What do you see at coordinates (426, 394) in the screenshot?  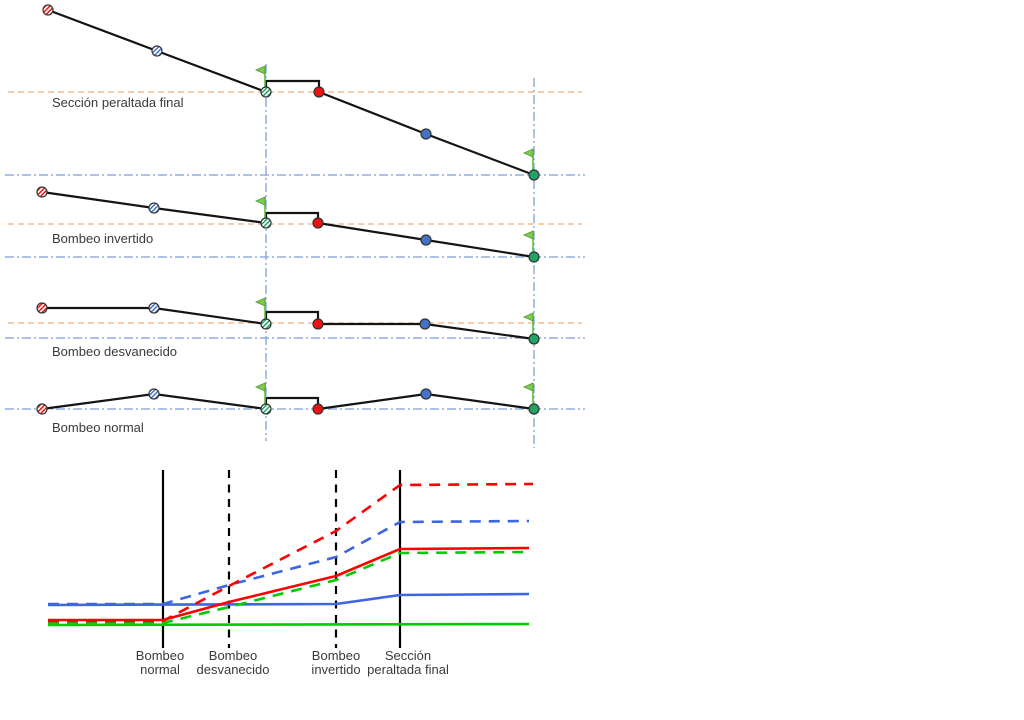 I see `section-4-marker-blue-solid` at bounding box center [426, 394].